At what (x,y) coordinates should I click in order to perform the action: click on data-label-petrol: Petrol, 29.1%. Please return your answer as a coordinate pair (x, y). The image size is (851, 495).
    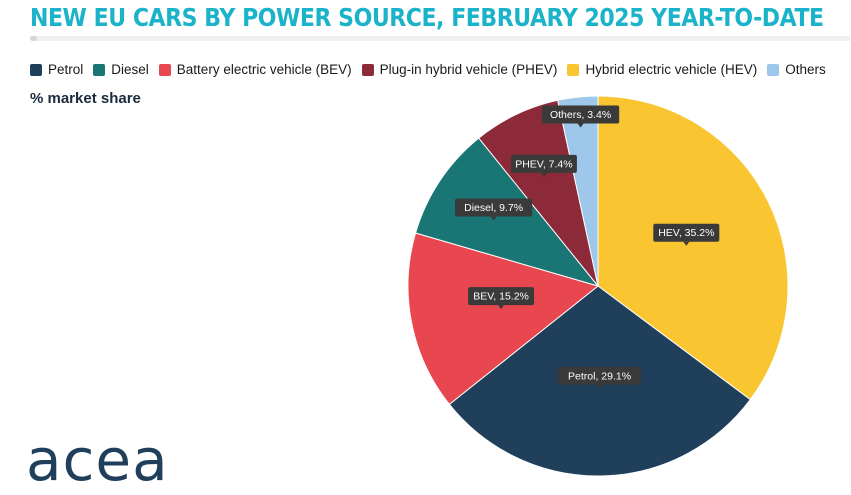
    Looking at the image, I should click on (599, 377).